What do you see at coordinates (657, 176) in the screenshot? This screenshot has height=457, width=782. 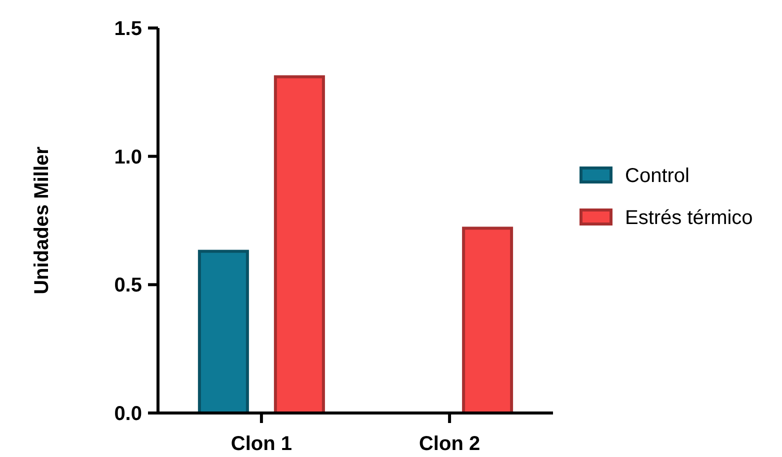 I see `legend-label: Control` at bounding box center [657, 176].